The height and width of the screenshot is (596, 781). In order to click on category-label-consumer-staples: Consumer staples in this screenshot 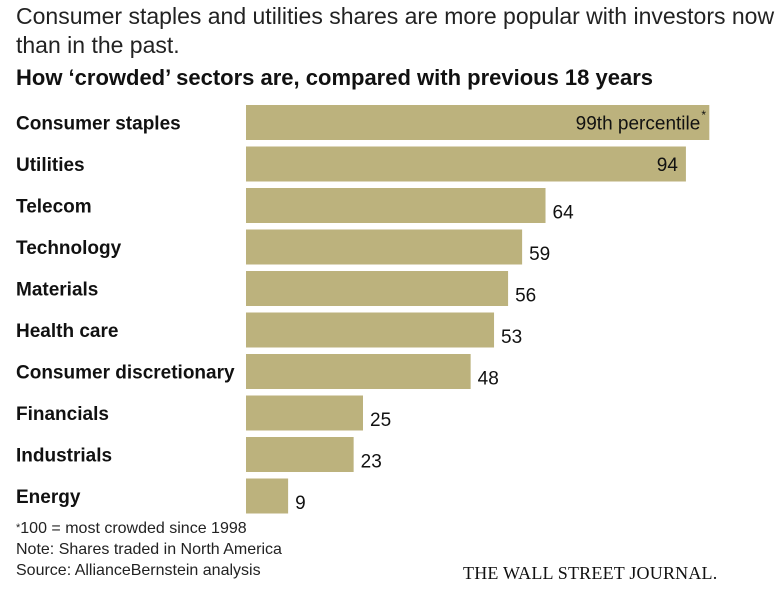, I will do `click(98, 124)`.